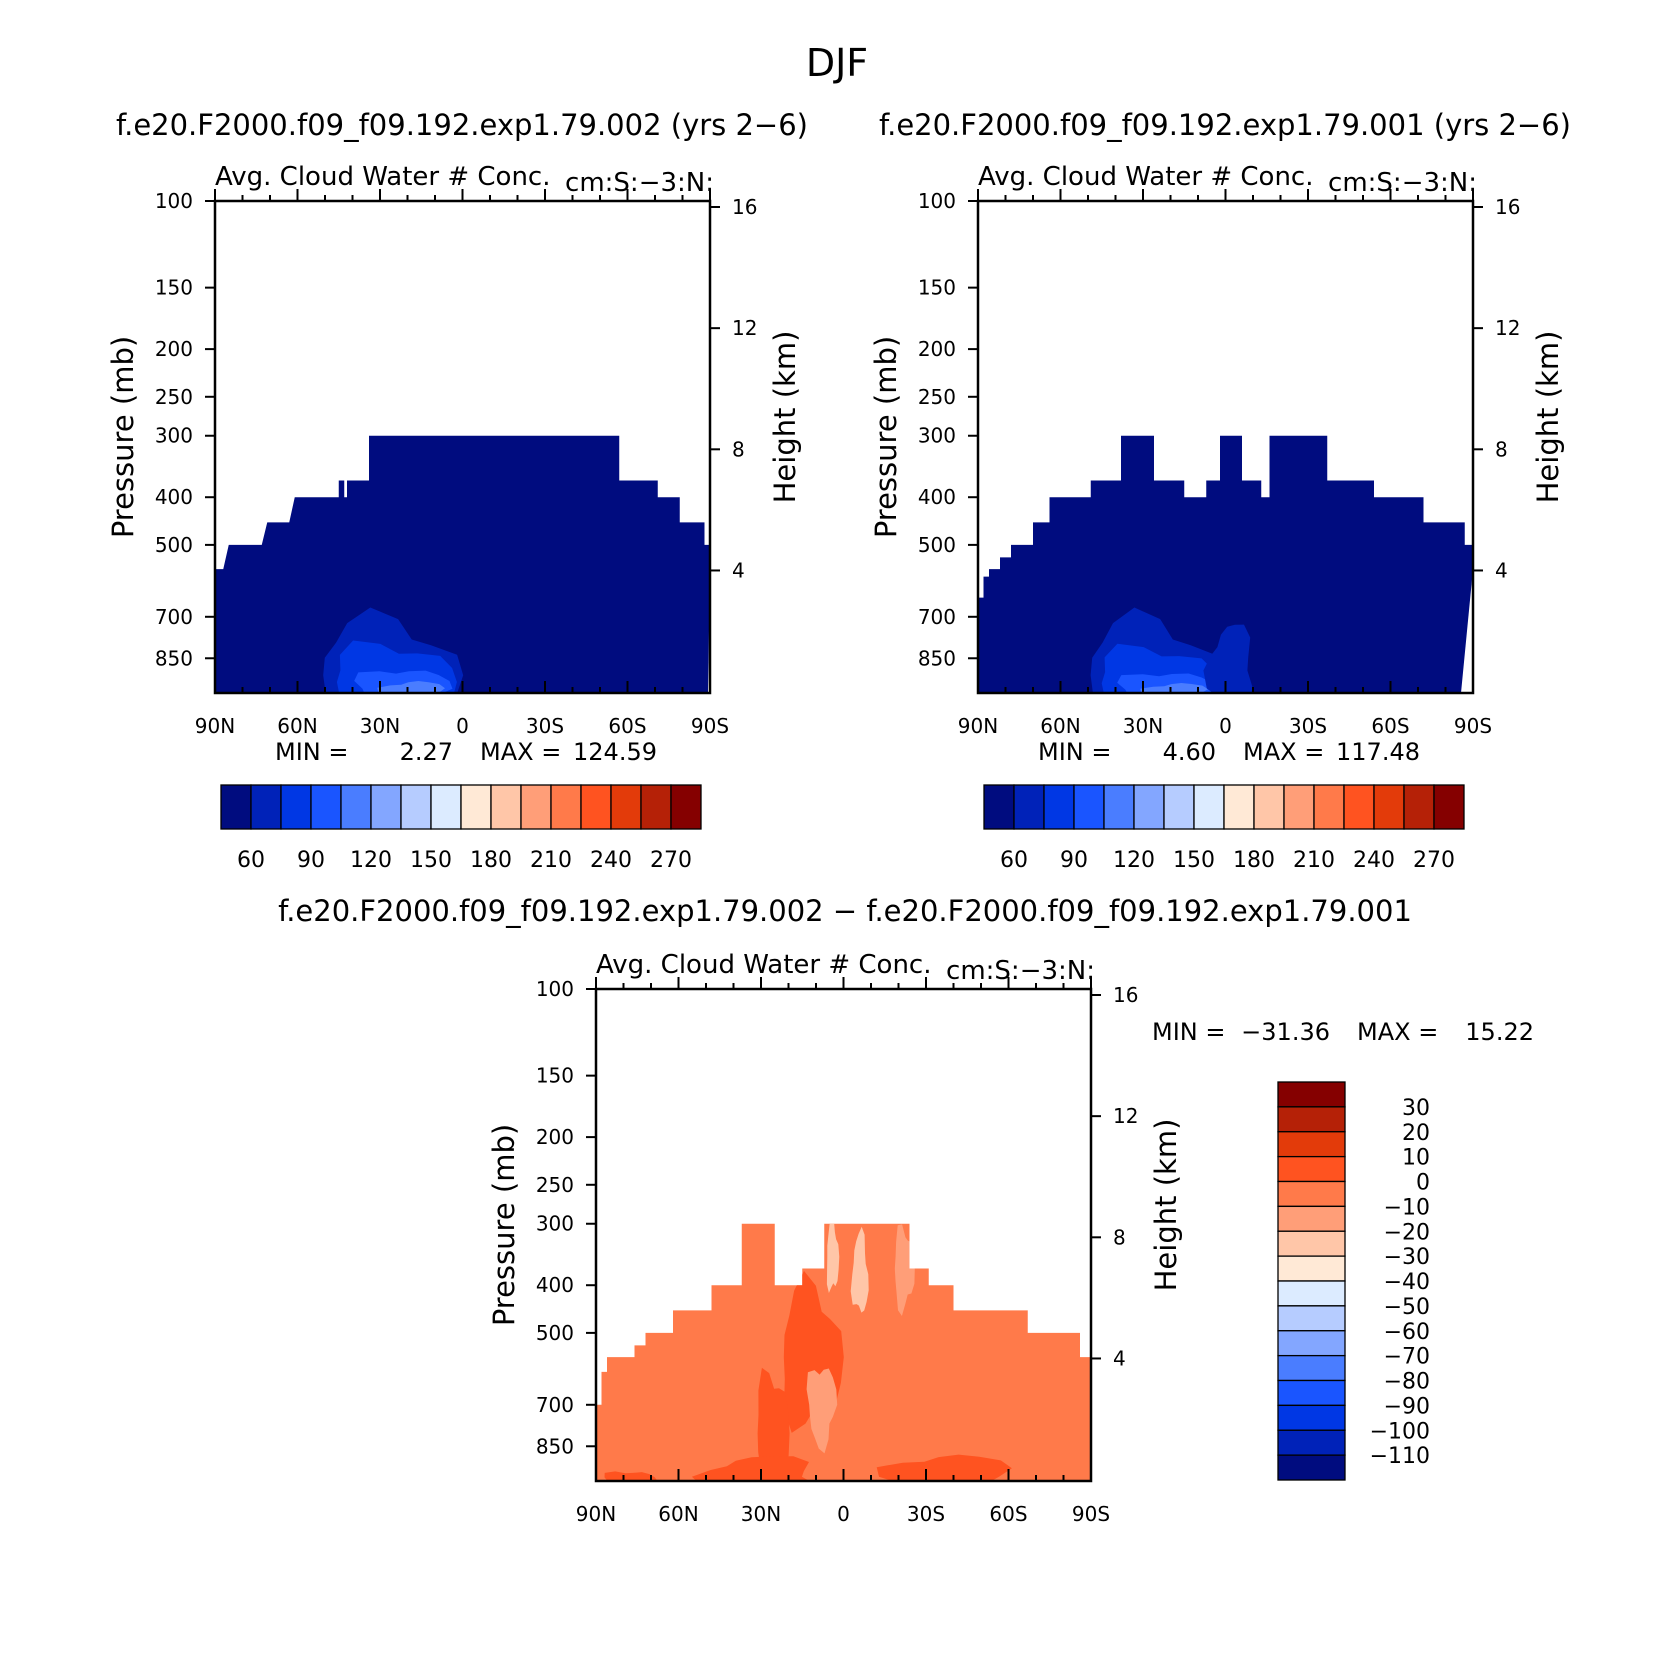 The width and height of the screenshot is (1674, 1672). Describe the element at coordinates (1423, 1183) in the screenshot. I see `colorbar-label: 0` at that location.